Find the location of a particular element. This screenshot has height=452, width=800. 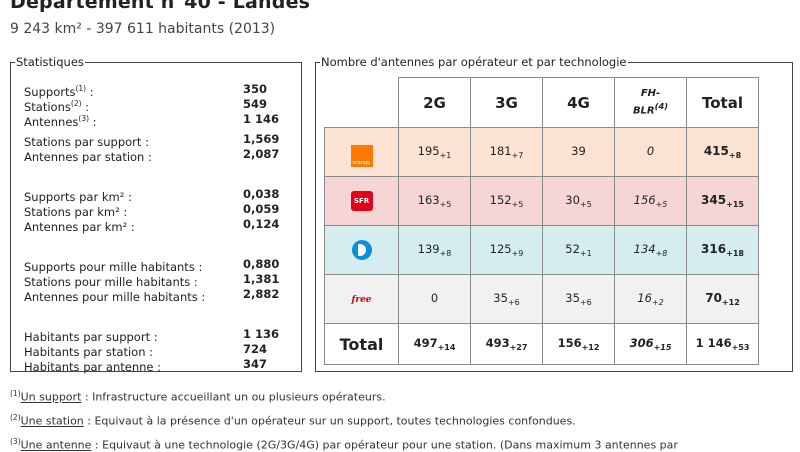

cell-fh: 134+8 is located at coordinates (650, 250).